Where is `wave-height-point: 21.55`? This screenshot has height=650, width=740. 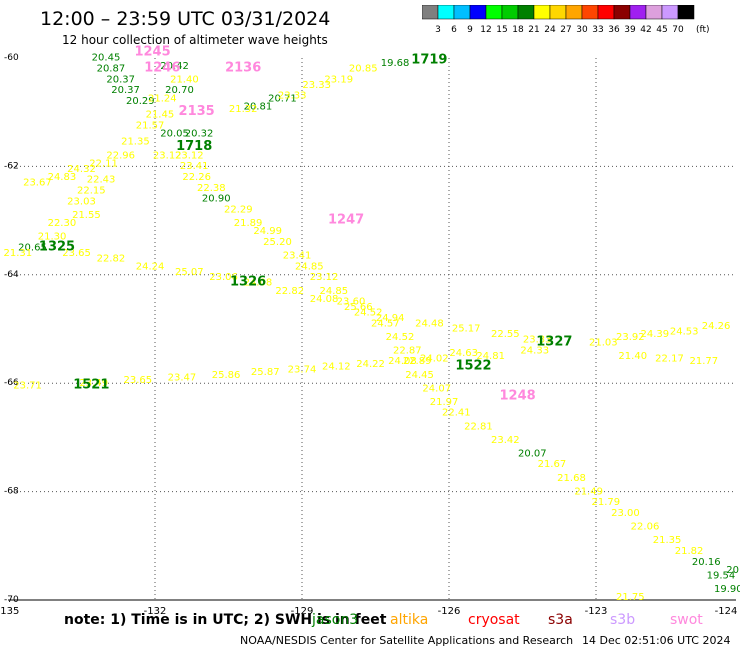 wave-height-point: 21.55 is located at coordinates (86, 215).